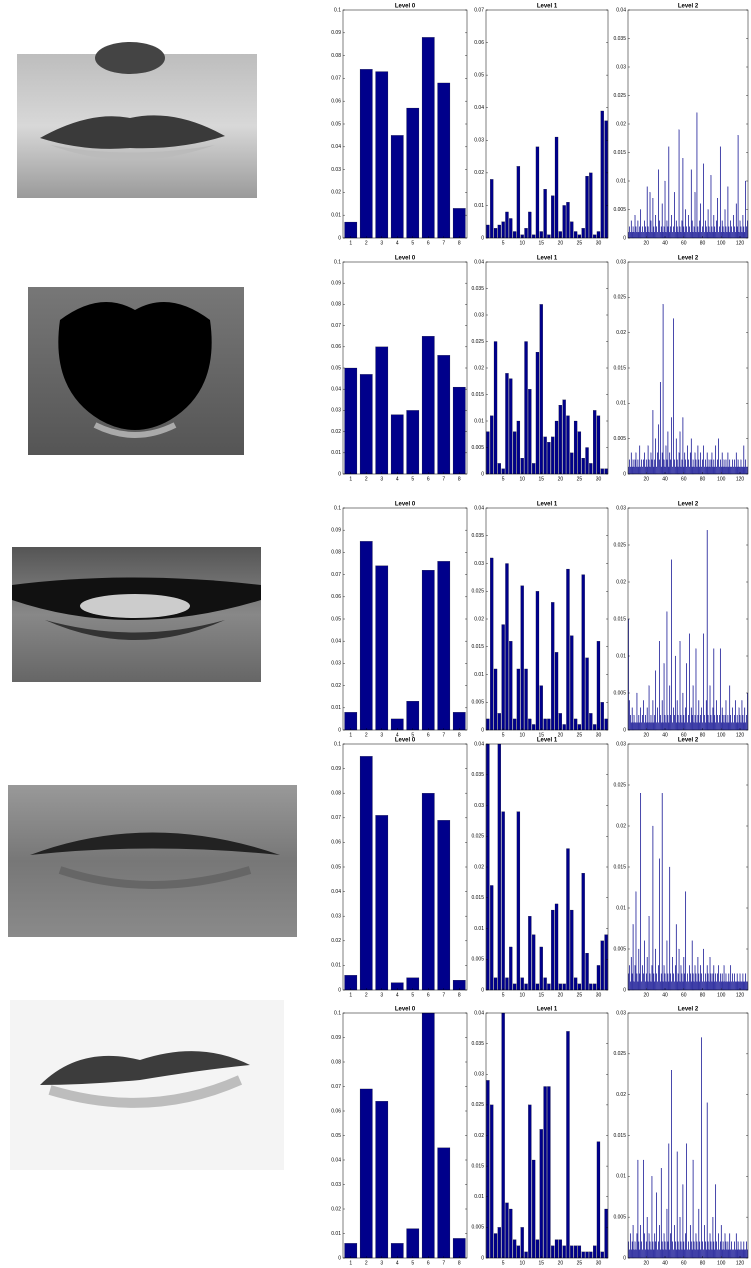  What do you see at coordinates (366, 243) in the screenshot?
I see `x-tick-label: 2` at bounding box center [366, 243].